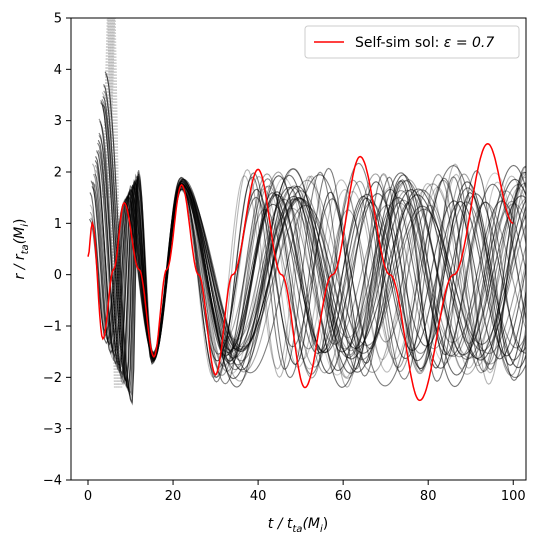 The image size is (548, 543). Describe the element at coordinates (58, 121) in the screenshot. I see `y-tick-label: 3` at that location.